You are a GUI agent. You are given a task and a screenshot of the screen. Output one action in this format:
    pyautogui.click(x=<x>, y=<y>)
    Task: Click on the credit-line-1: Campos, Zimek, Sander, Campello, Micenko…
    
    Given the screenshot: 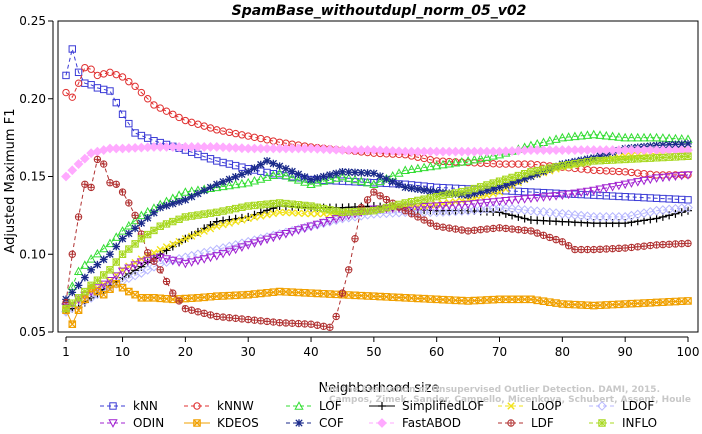 What is the action you would take?
    pyautogui.click(x=510, y=400)
    